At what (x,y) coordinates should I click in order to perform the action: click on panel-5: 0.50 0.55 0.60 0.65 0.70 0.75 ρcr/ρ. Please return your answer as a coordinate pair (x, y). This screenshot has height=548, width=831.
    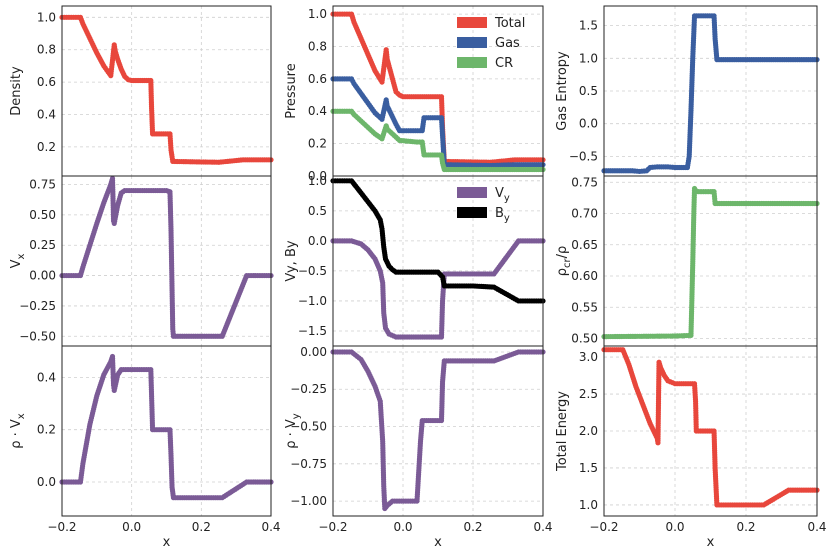
    Looking at the image, I should click on (687, 261).